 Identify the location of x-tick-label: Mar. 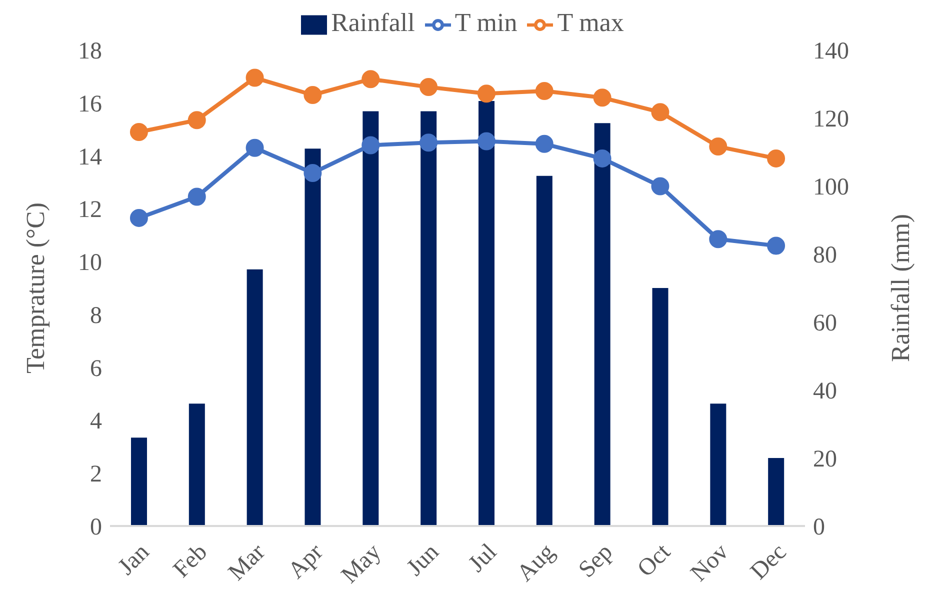
(247, 562).